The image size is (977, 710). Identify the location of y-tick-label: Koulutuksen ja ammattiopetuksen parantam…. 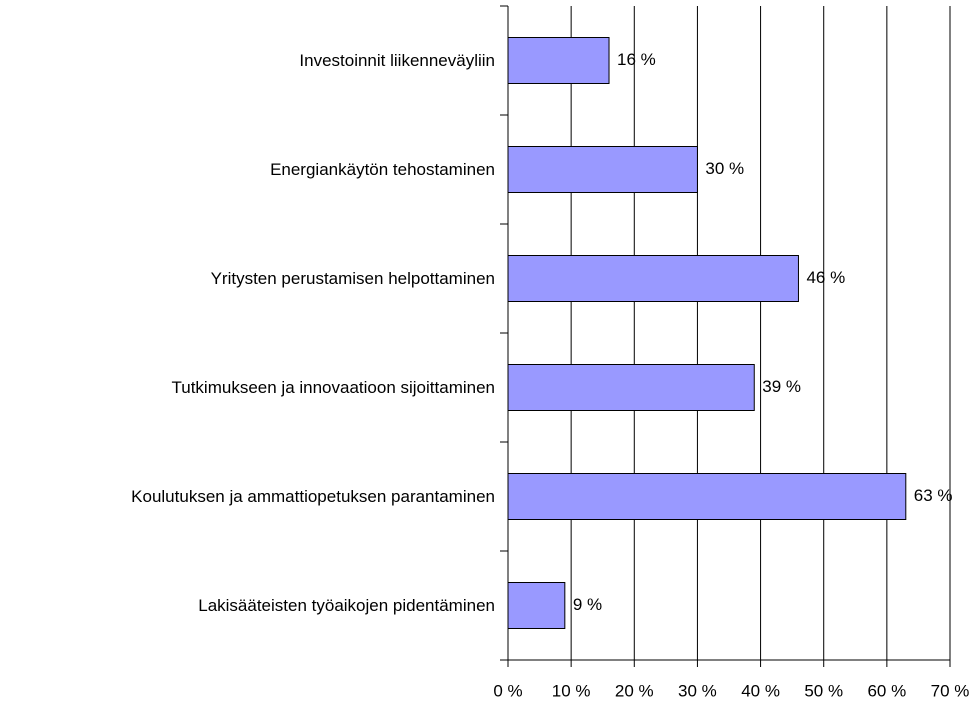
(255, 497).